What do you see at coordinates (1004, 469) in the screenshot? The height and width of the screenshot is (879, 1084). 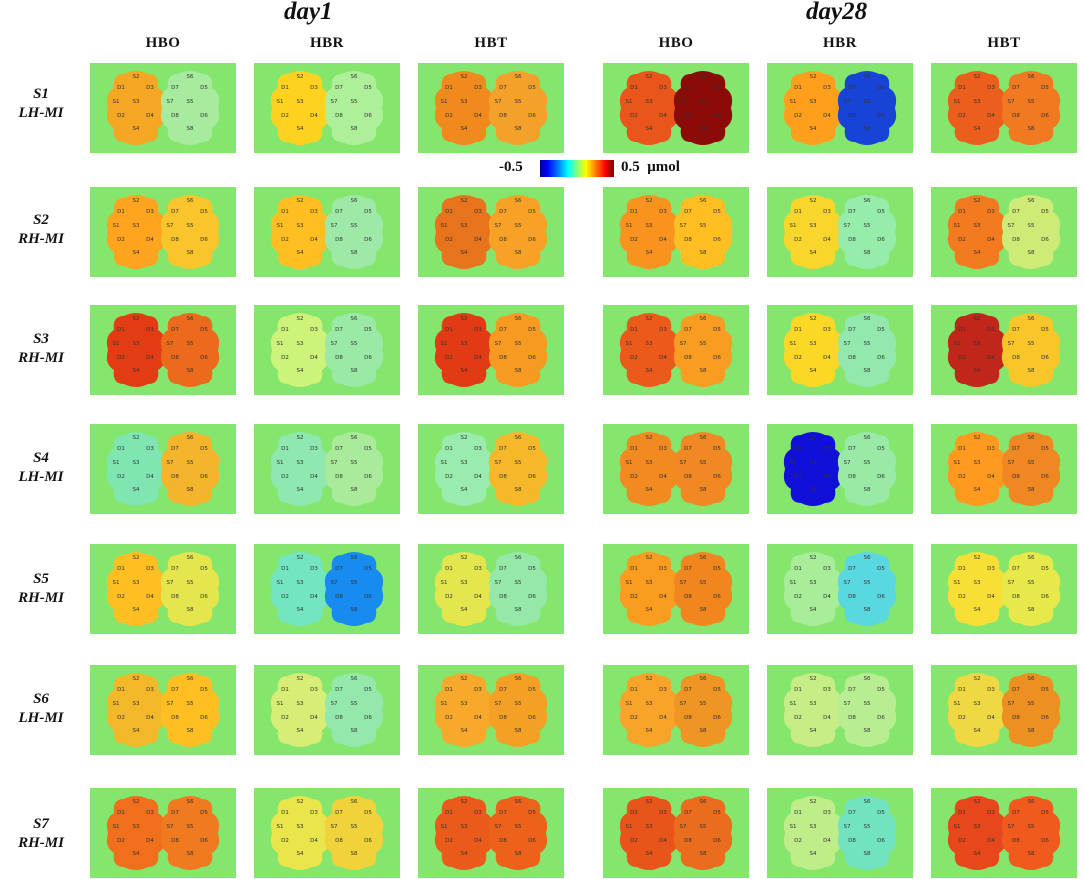 I see `panel-s4-day28-hbt: S2 D1 D3 S1 S3 D2 D4 S4 S6 D7 D5 S7 S5 D8 D6 S8` at bounding box center [1004, 469].